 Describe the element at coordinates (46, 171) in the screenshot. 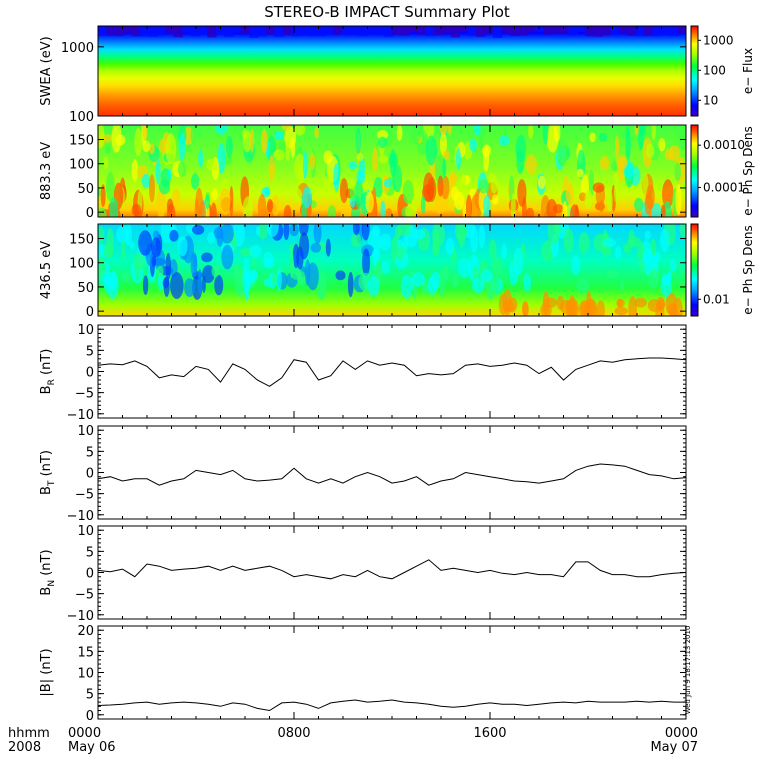

I see `y-axis-label: 883.3 eV` at that location.